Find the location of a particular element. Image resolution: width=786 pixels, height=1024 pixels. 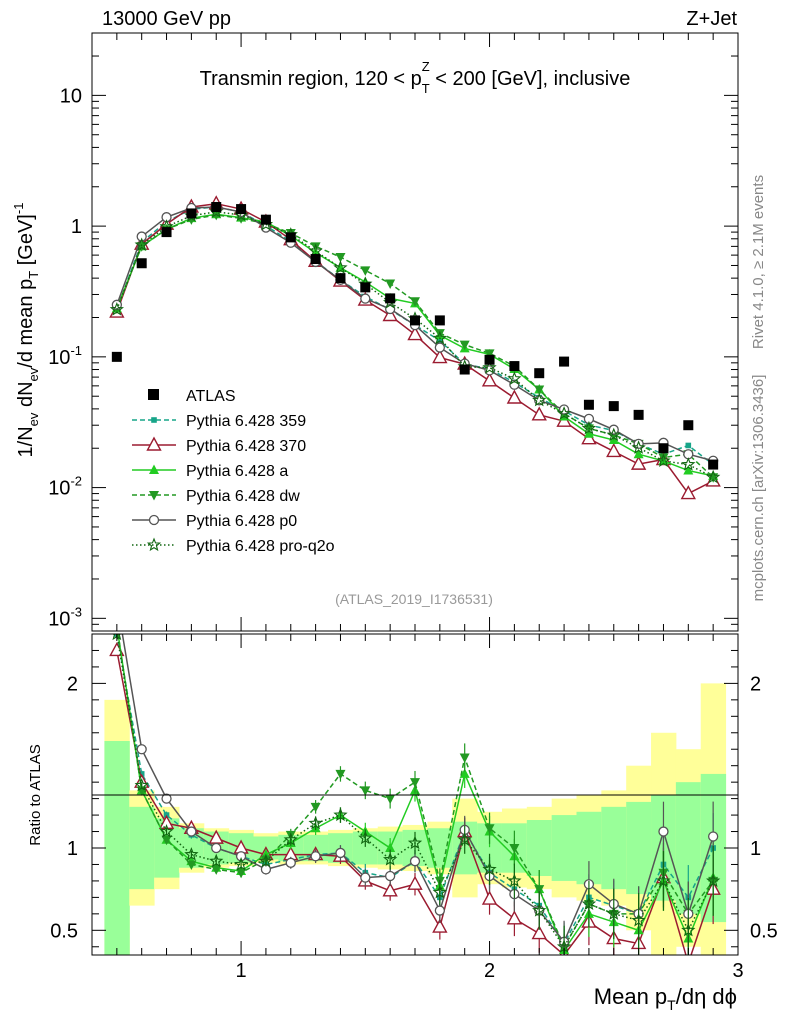

x-tick-label: 1 is located at coordinates (241, 971).